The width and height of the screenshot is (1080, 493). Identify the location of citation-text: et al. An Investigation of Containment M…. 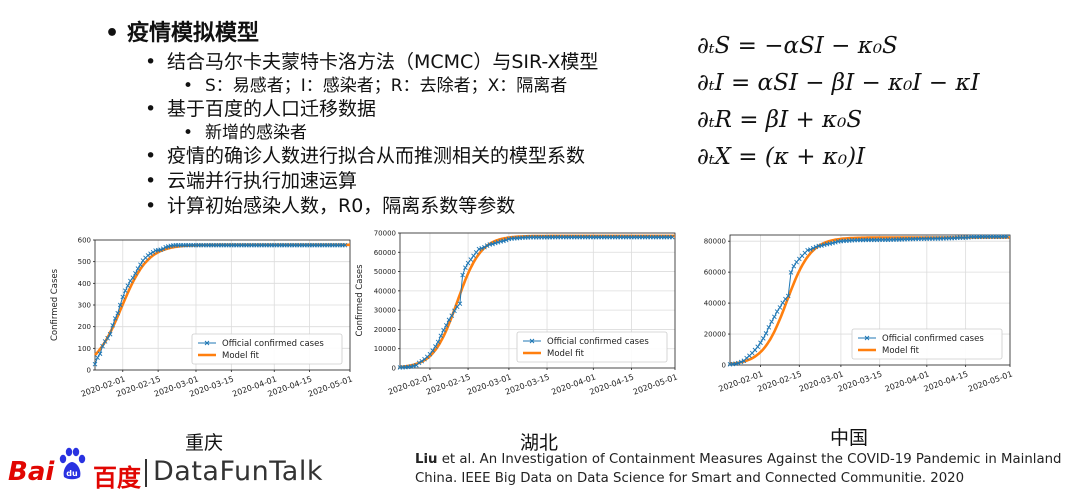
(738, 469).